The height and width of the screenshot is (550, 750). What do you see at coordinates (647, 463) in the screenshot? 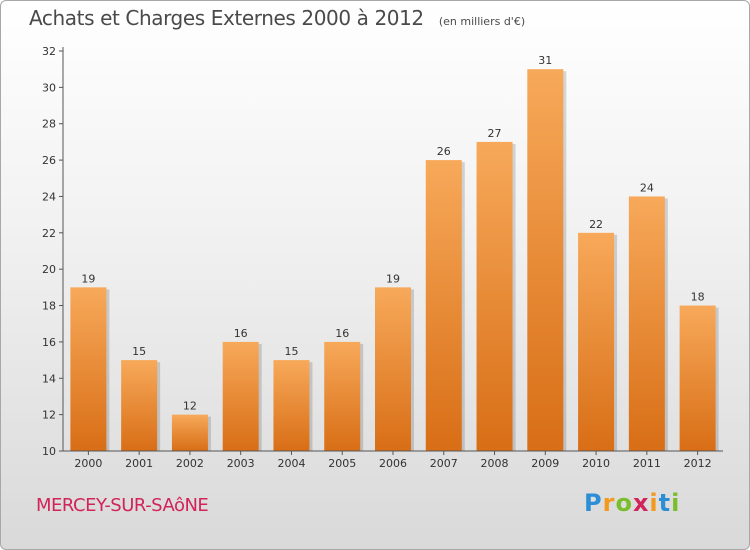
I see `x-tick-label-2011: 2011` at bounding box center [647, 463].